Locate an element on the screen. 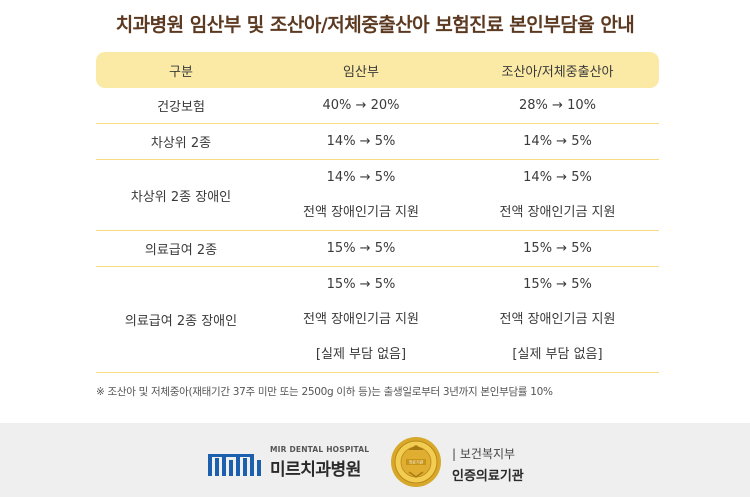 The height and width of the screenshot is (497, 750). row-category: 건강보험 is located at coordinates (181, 107).